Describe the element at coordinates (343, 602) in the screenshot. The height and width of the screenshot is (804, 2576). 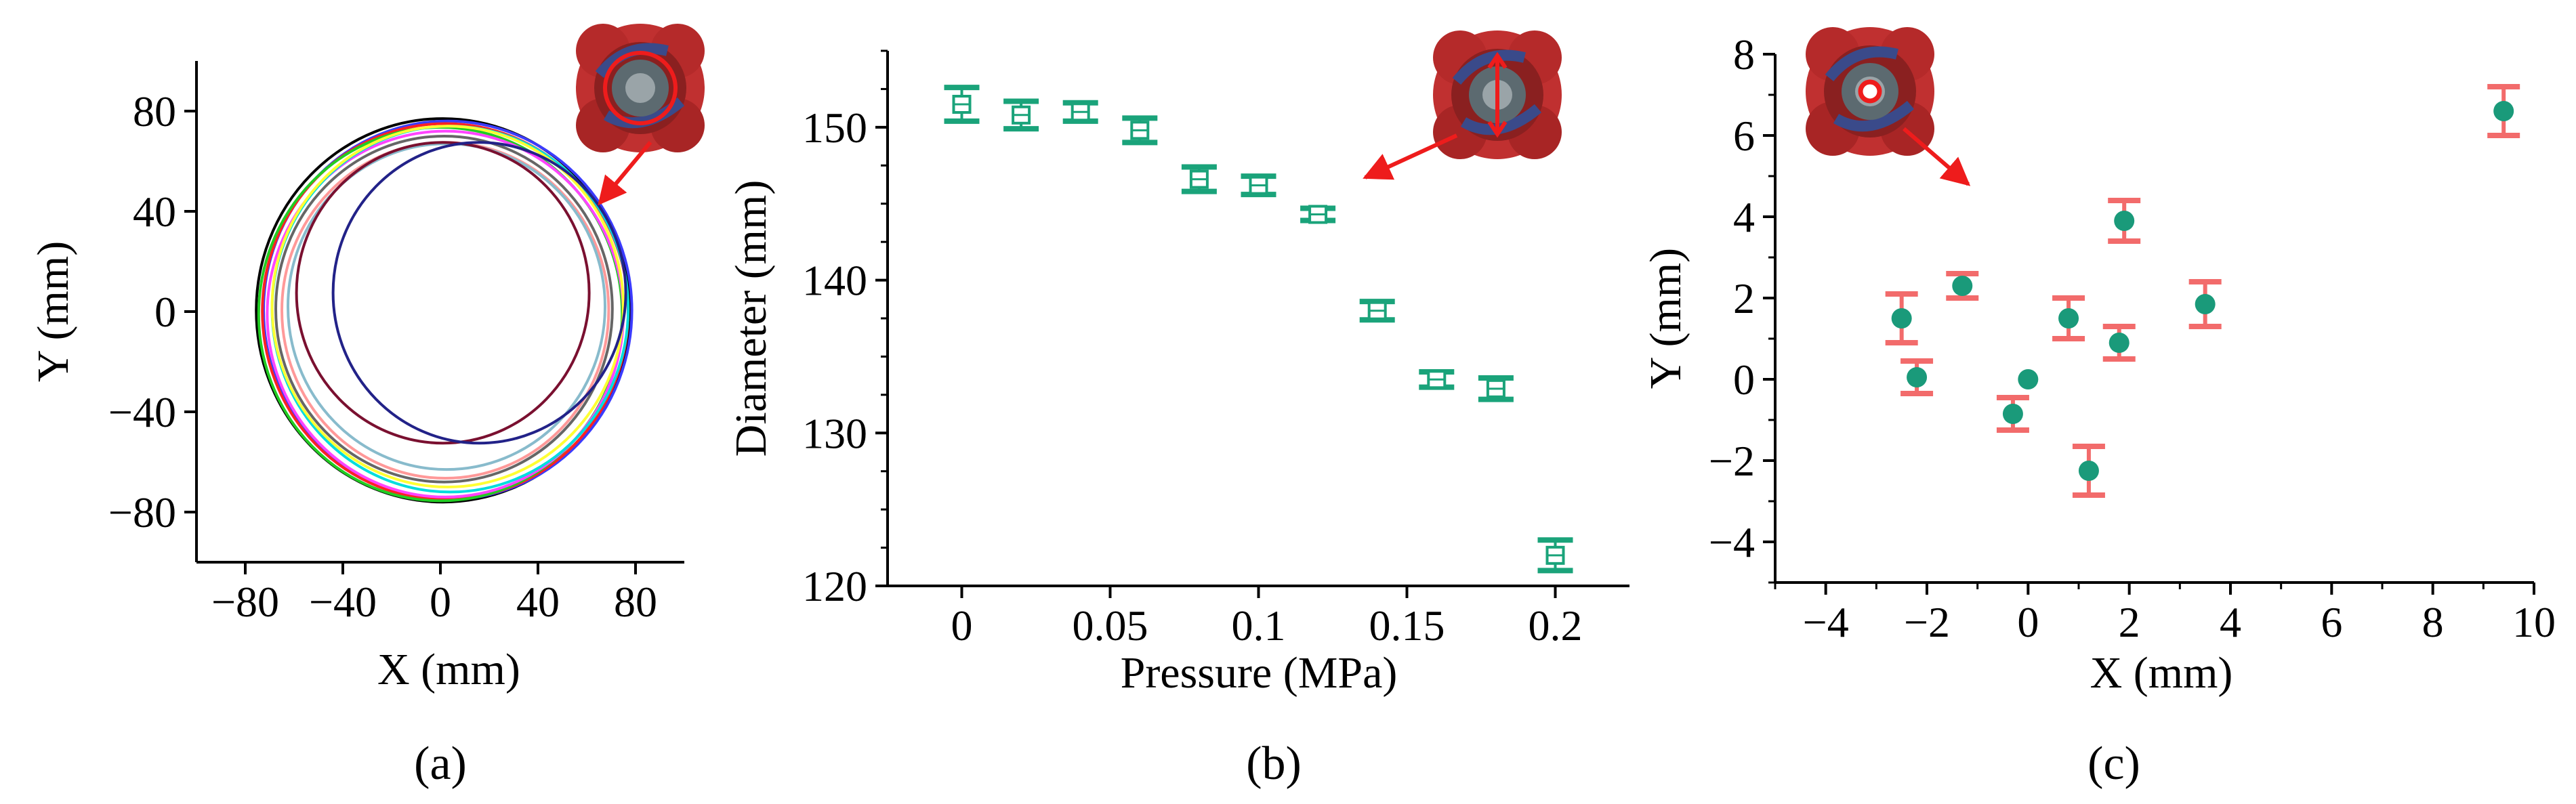
I see `x-tick-label: −40` at that location.